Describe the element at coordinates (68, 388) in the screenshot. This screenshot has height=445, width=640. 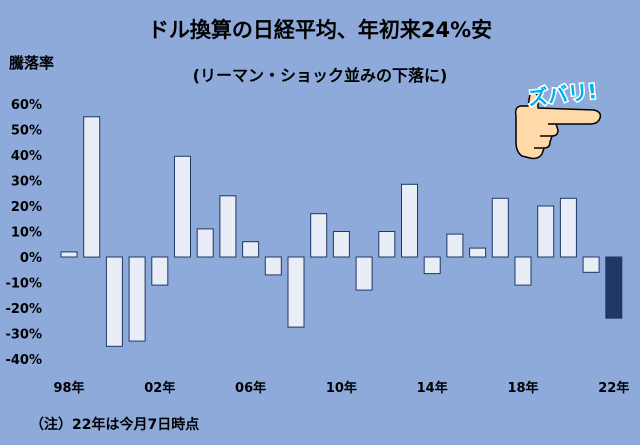
I see `x-tick-label: 98年` at that location.